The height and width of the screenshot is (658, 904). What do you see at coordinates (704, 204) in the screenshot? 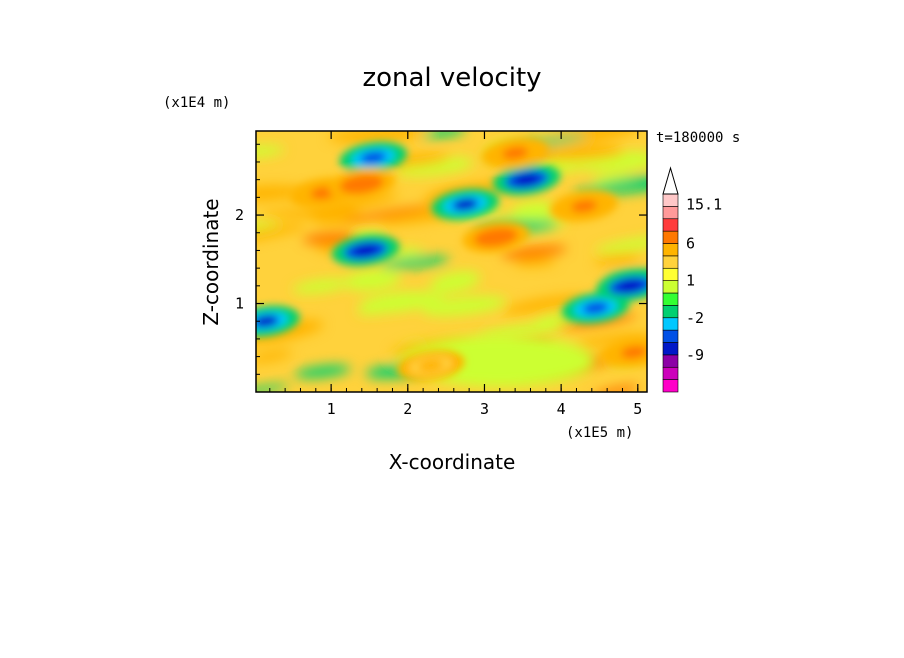
I see `colorbar-label: 15.1` at bounding box center [704, 204].